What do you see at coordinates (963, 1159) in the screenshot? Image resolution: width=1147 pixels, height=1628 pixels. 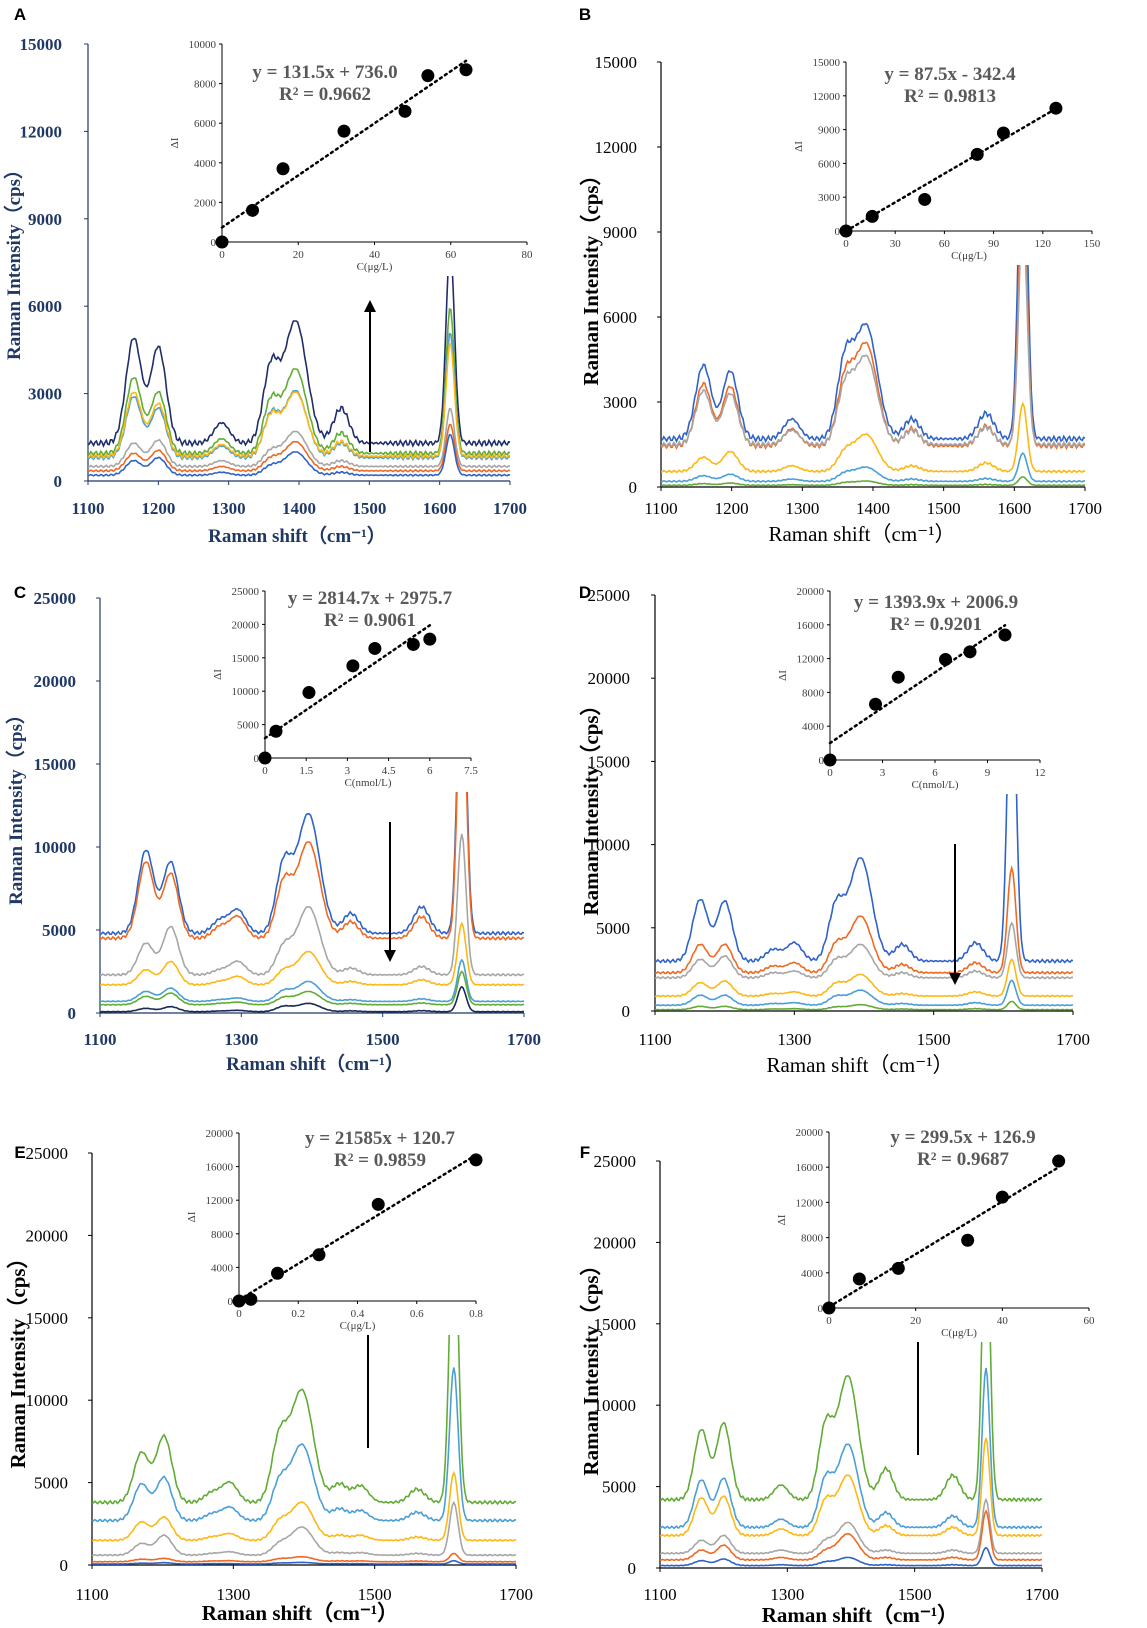 I see `inset-r-squared: R² = 0.9687` at bounding box center [963, 1159].